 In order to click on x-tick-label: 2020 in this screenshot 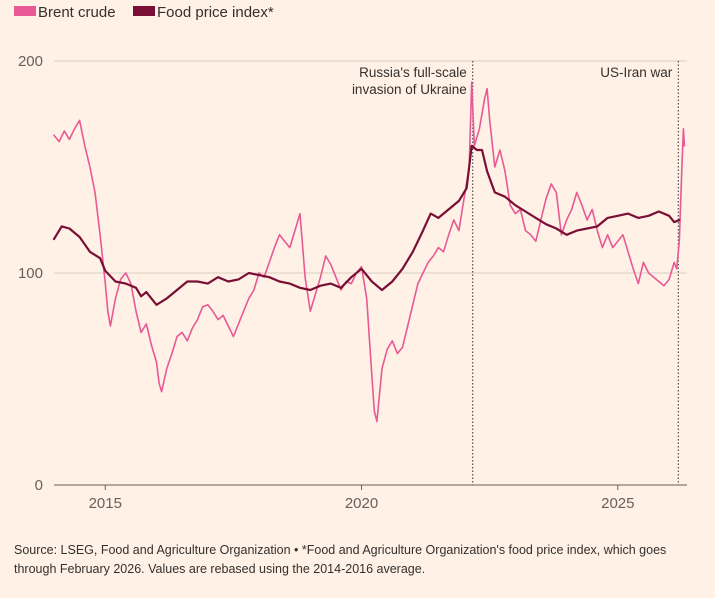, I will do `click(361, 503)`.